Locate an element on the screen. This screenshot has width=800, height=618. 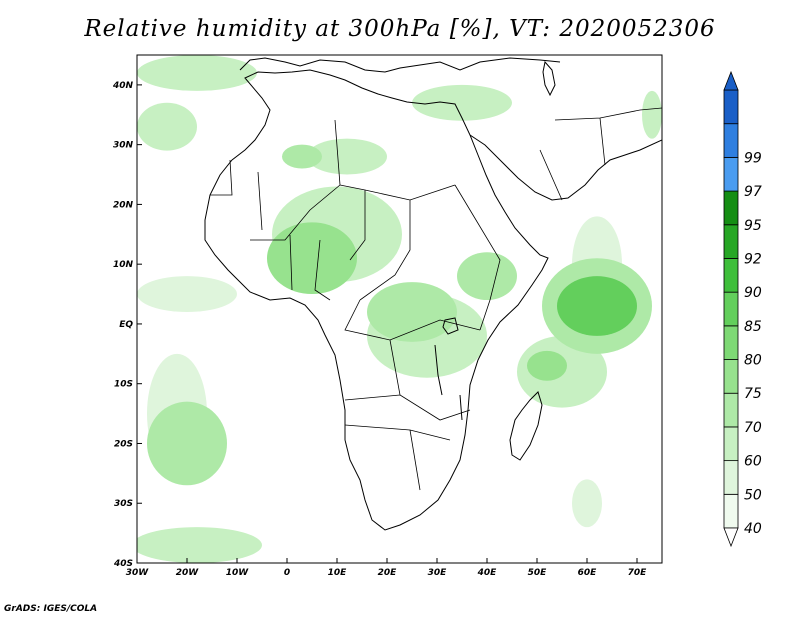
grads-credit: GrADS: IGES/COLA is located at coordinates (51, 609).